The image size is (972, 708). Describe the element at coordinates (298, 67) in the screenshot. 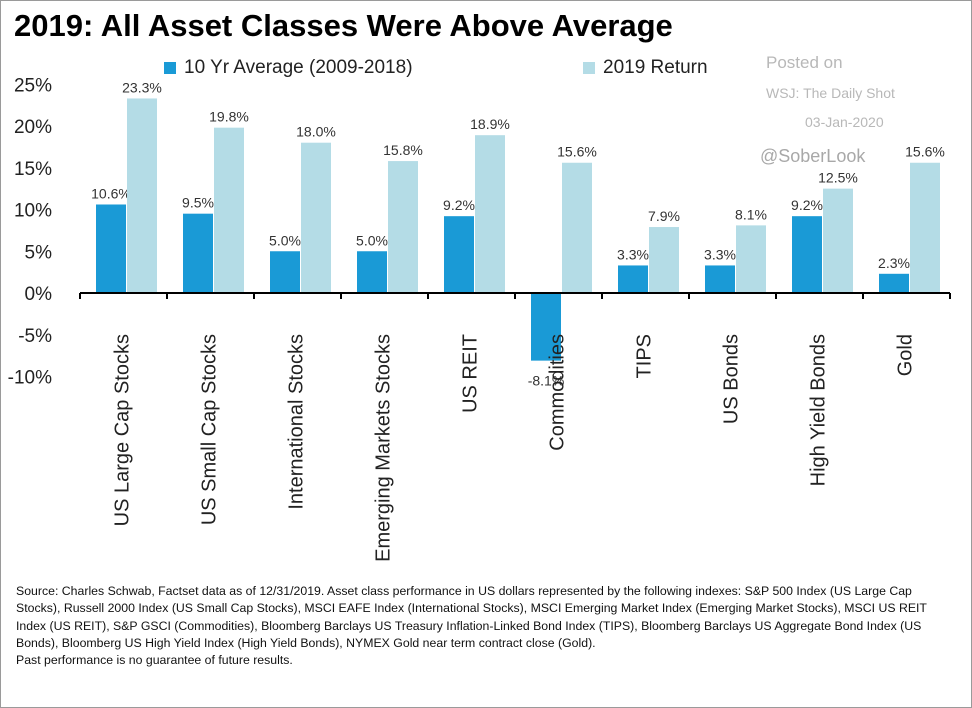

I see `legend-label-10yr-average: 10 Yr Average (2009-2018)` at that location.